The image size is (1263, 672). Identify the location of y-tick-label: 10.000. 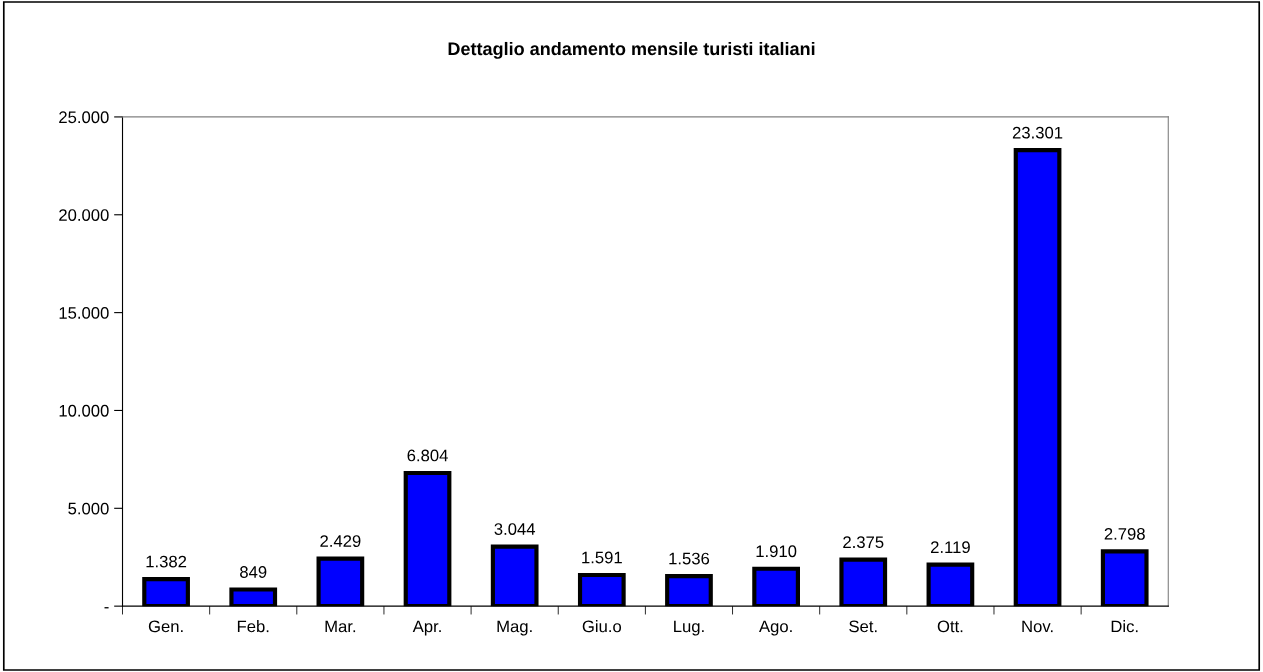
(84, 410).